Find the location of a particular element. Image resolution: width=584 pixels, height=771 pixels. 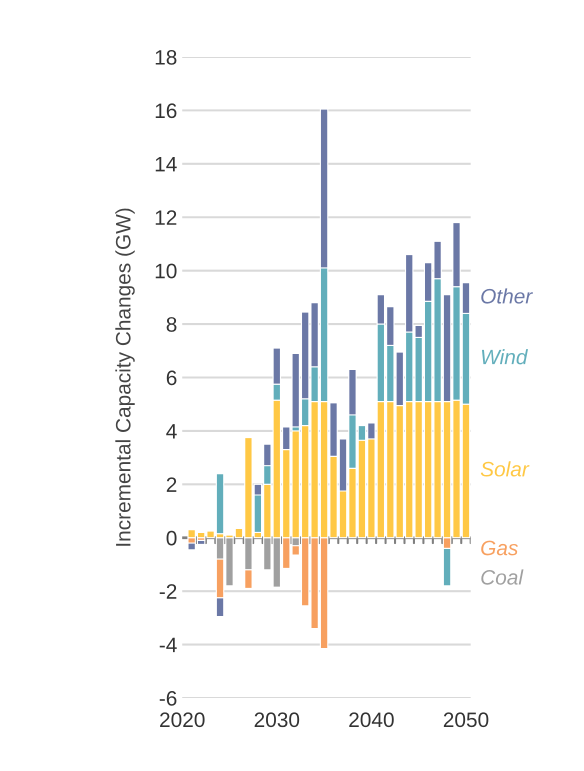

y-tick-label: -2 is located at coordinates (168, 591).